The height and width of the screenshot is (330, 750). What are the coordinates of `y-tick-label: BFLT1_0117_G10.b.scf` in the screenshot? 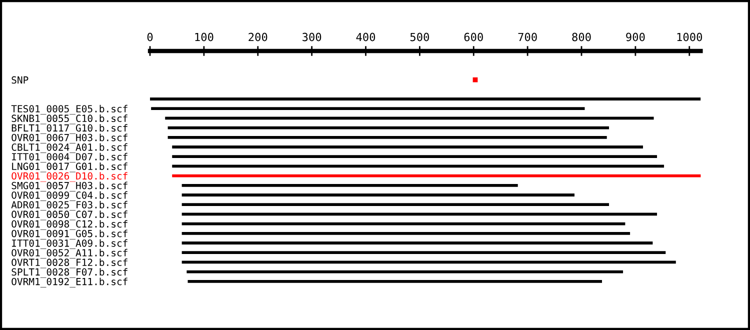 It's located at (70, 129).